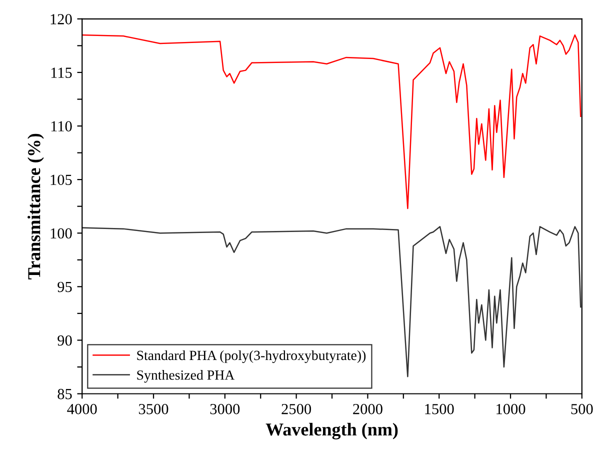 The height and width of the screenshot is (450, 595). I want to click on x-tick-label: 3000, so click(225, 409).